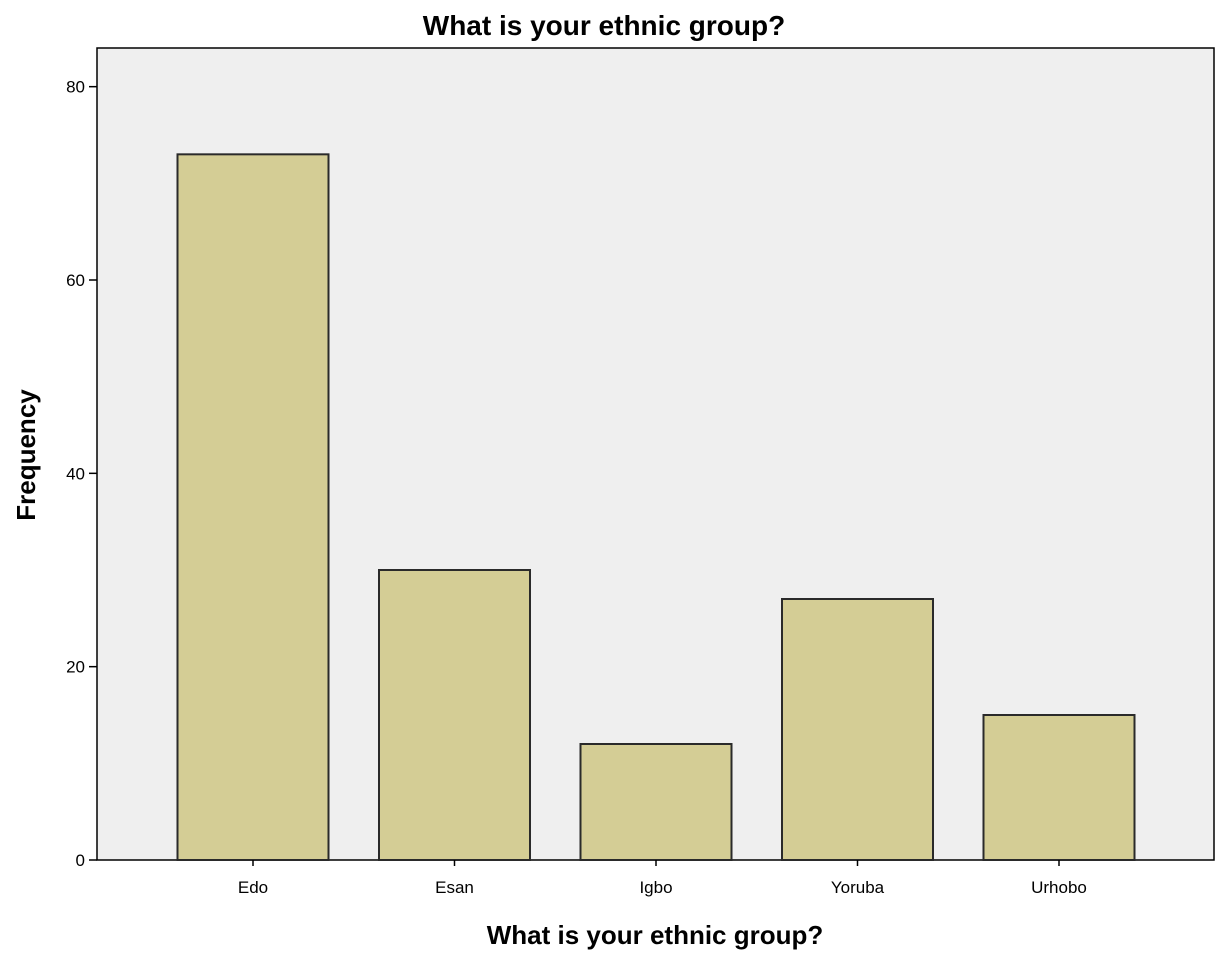 This screenshot has height=956, width=1224. I want to click on x-tick-label-edo: Edo, so click(253, 887).